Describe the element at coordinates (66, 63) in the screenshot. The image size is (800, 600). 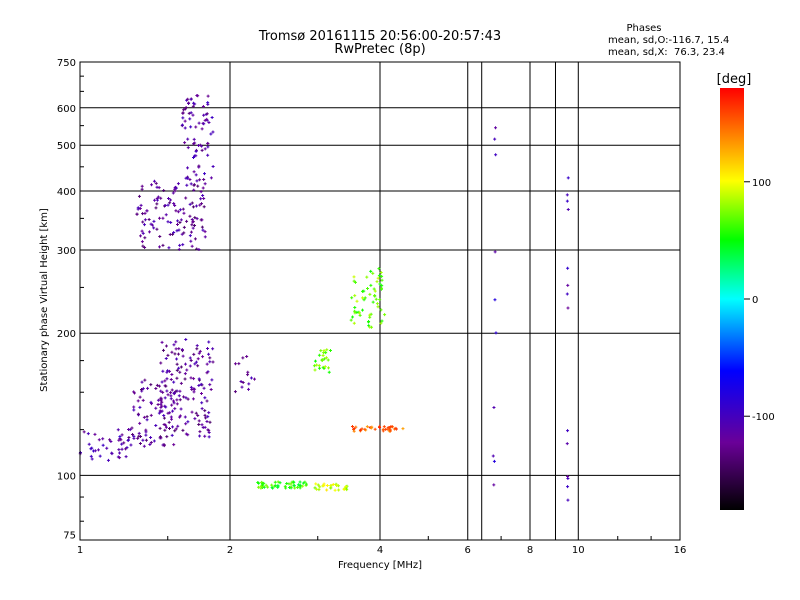
I see `y-tick-label: 750` at that location.